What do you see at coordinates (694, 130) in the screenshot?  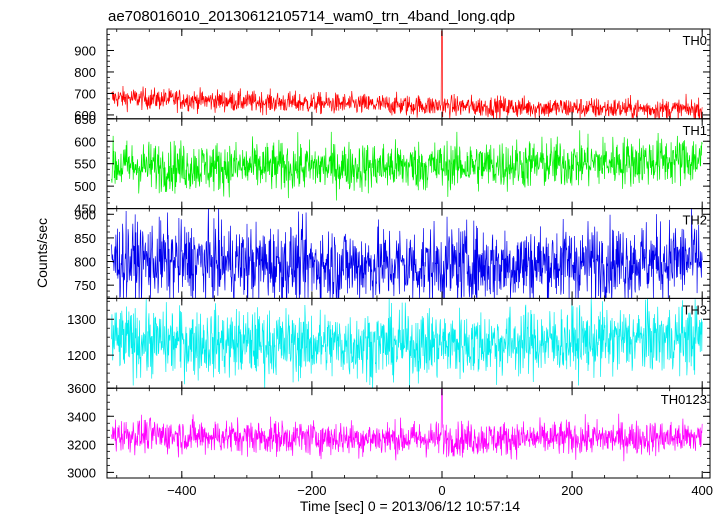 I see `panel-label: TH1` at bounding box center [694, 130].